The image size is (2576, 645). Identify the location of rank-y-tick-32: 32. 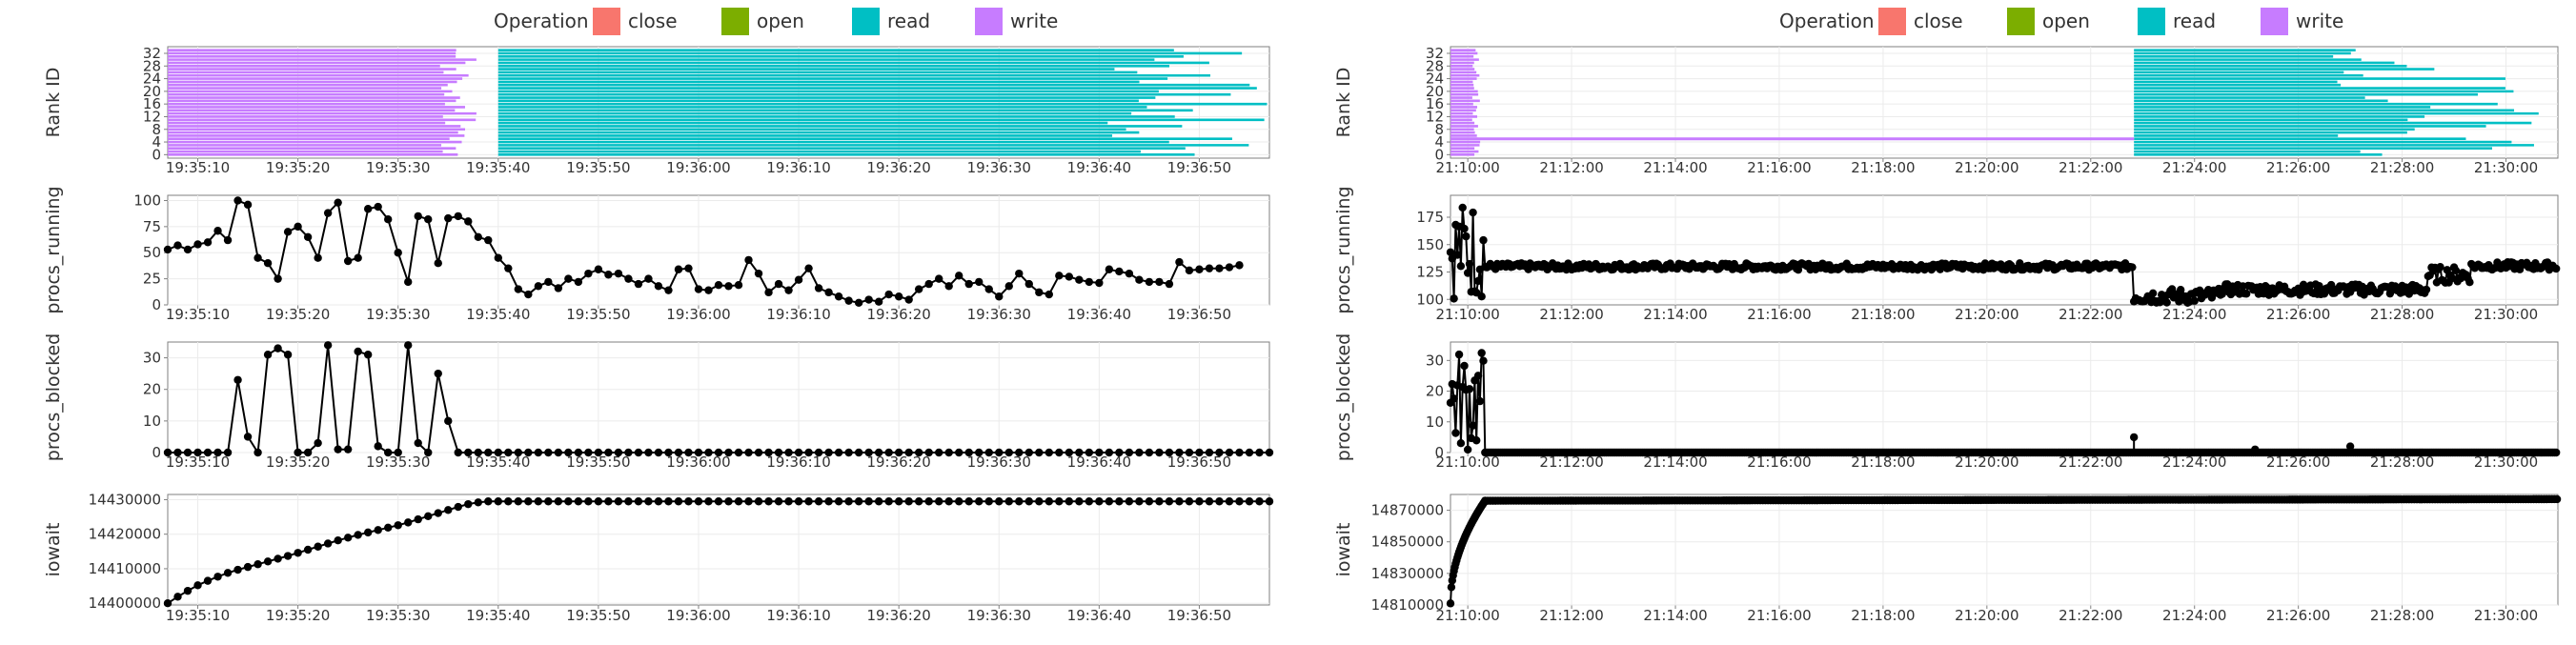
(152, 54).